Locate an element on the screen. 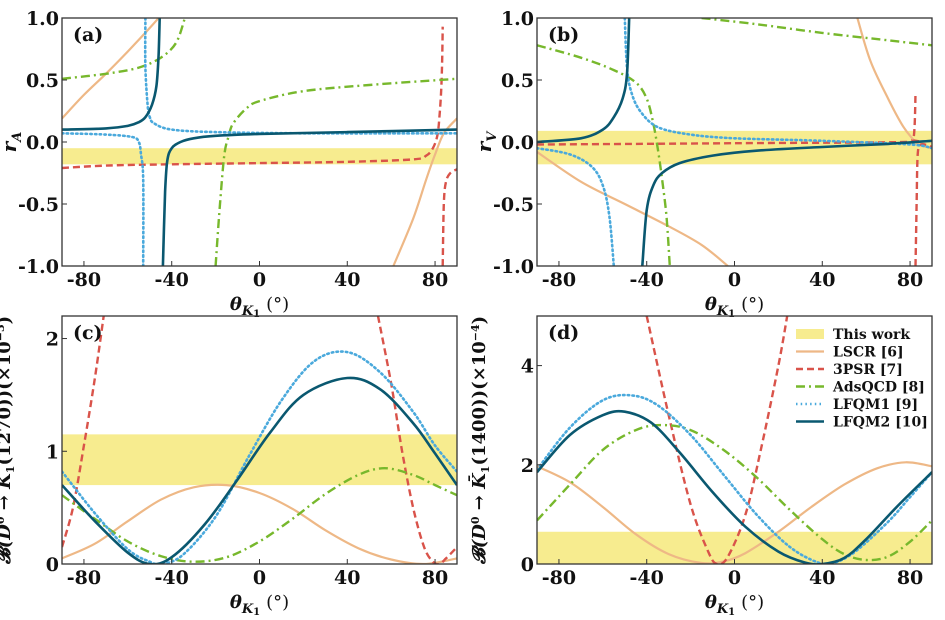  legend-item-band: This work is located at coordinates (853, 335).